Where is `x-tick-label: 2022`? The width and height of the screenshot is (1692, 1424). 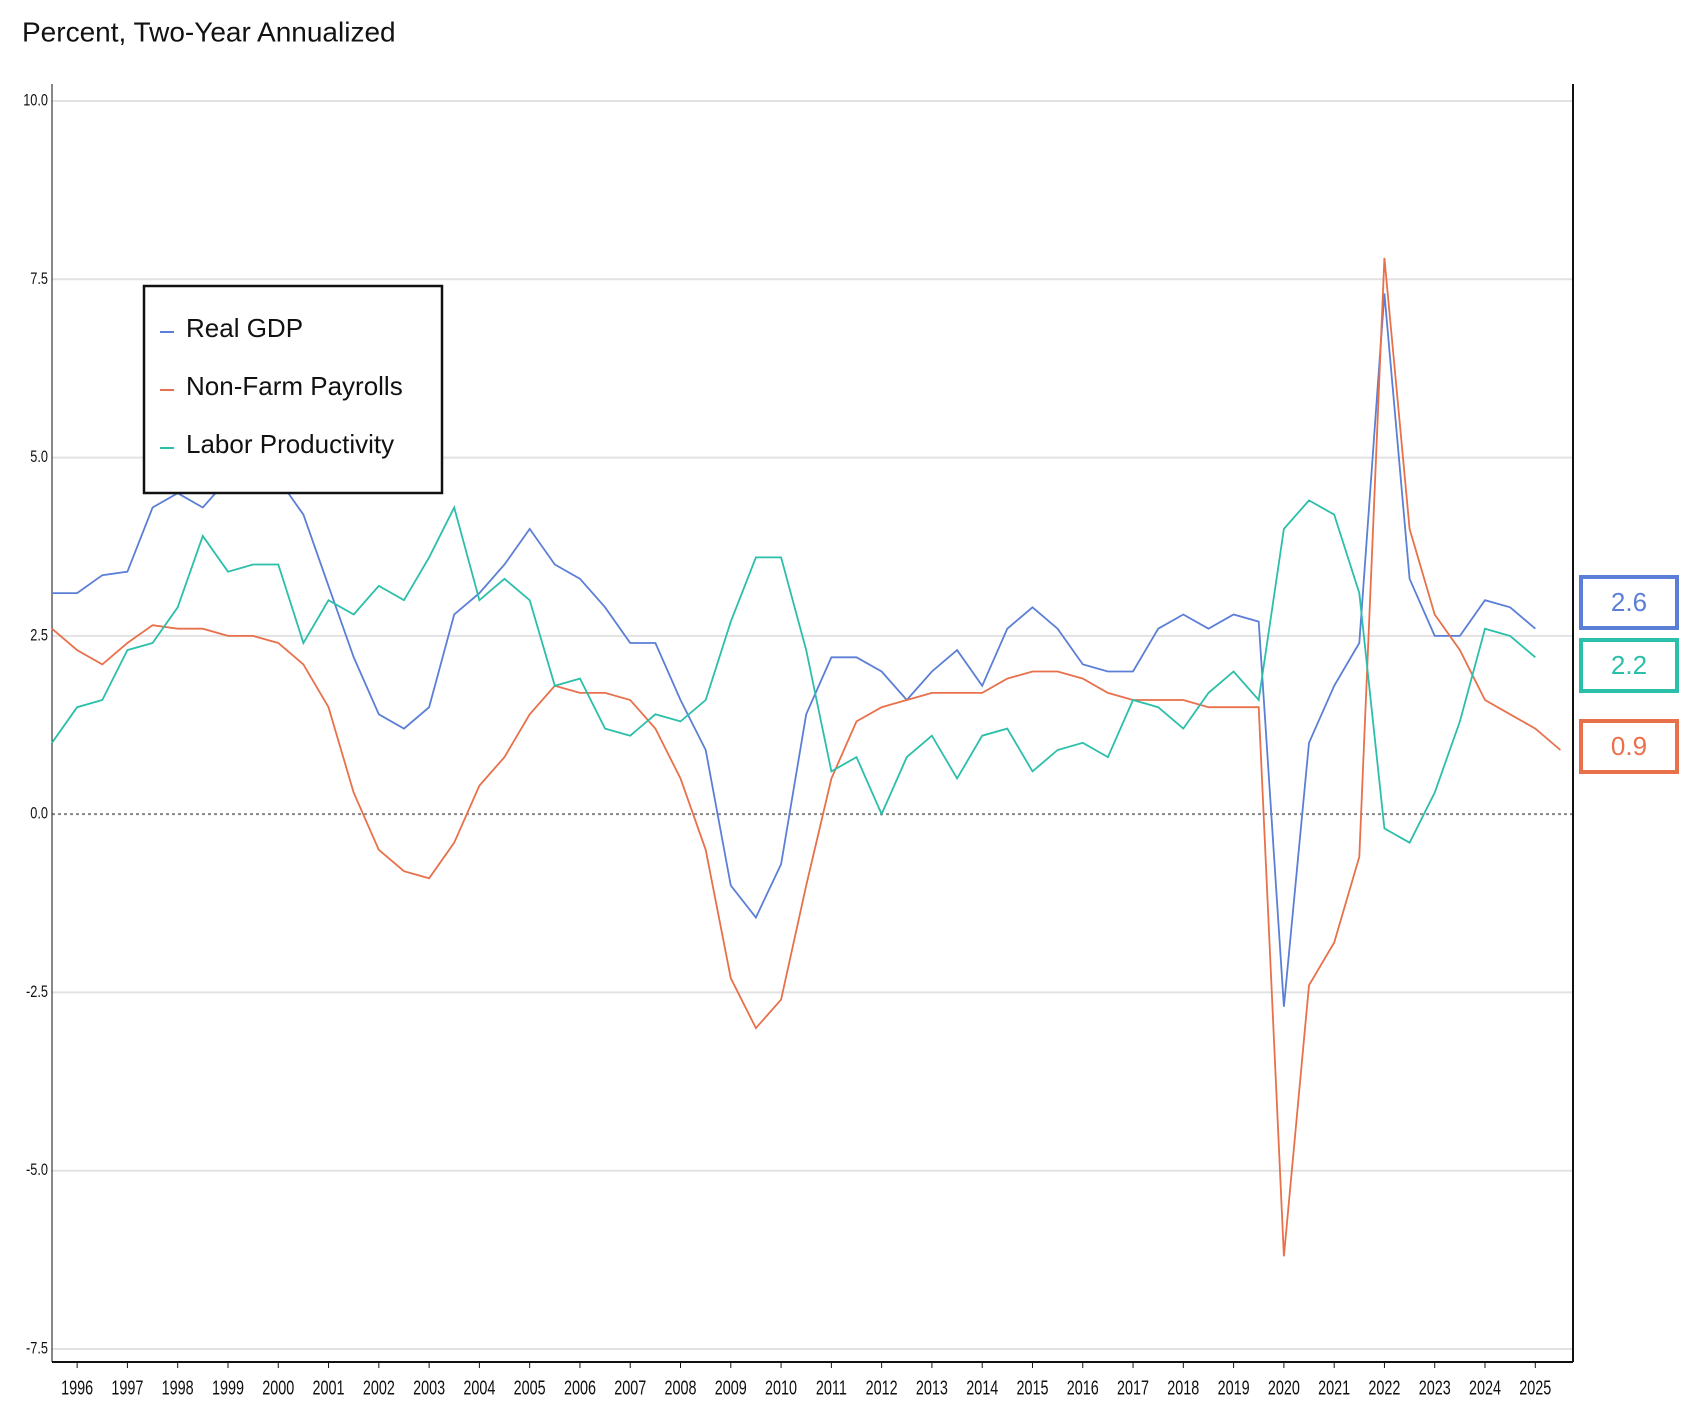 x-tick-label: 2022 is located at coordinates (1384, 1387).